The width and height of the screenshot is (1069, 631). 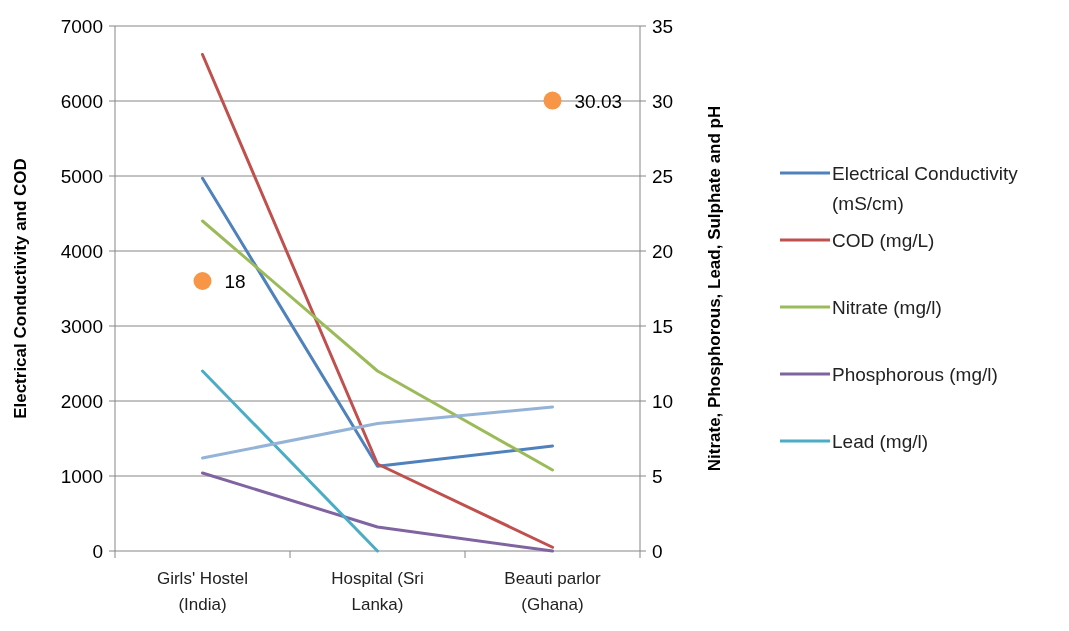 I want to click on y2-tick-label: 0, so click(x=657, y=551).